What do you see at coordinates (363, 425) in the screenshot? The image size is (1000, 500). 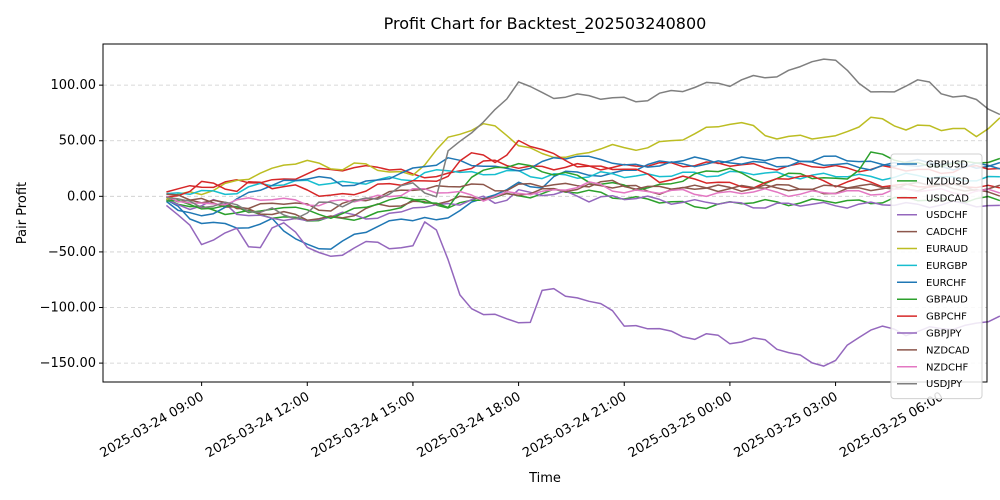 I see `x-tick-label: 2025-03-24 15:00` at bounding box center [363, 425].